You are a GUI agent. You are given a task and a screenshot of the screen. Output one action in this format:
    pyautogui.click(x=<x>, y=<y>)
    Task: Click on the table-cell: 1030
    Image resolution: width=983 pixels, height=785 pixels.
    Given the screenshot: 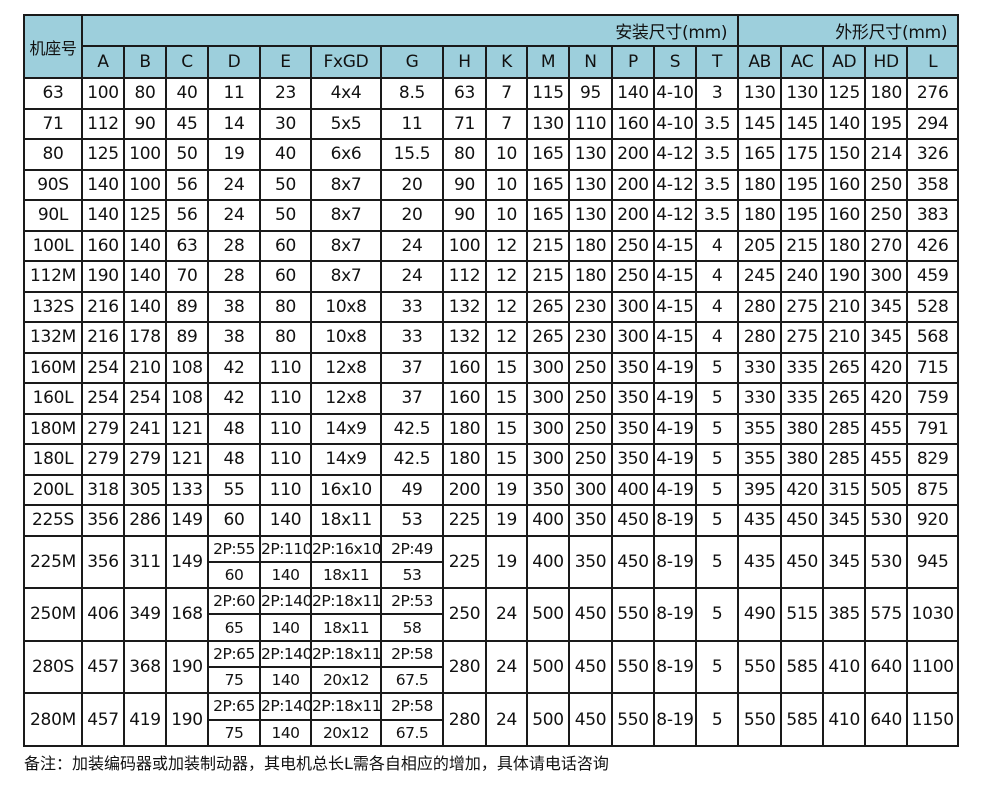 What is the action you would take?
    pyautogui.click(x=933, y=614)
    